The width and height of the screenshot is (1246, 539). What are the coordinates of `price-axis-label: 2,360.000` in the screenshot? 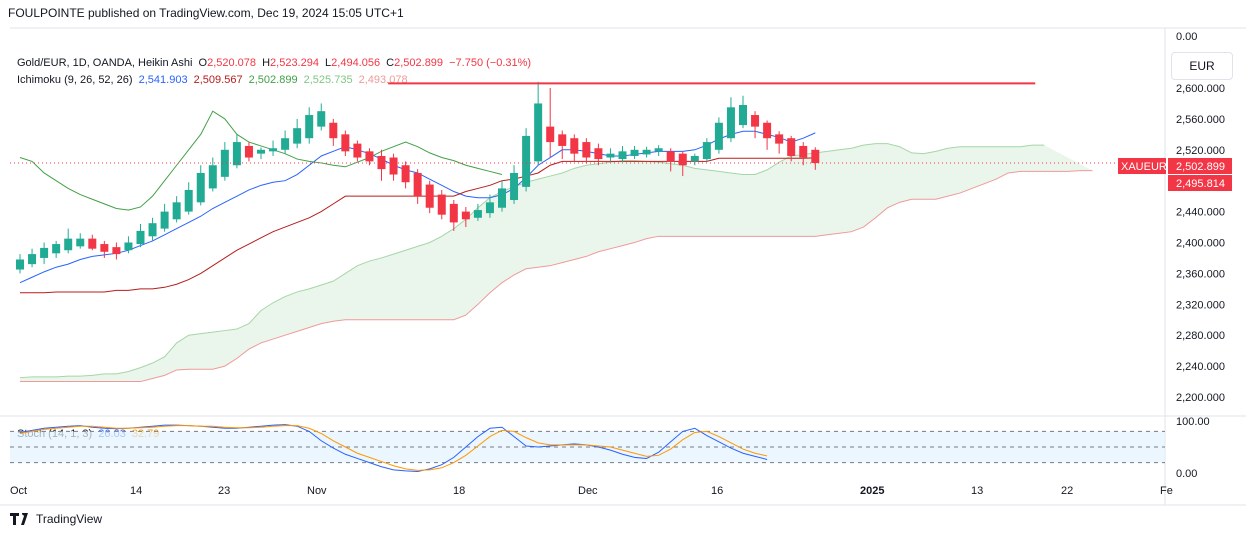 It's located at (1200, 274).